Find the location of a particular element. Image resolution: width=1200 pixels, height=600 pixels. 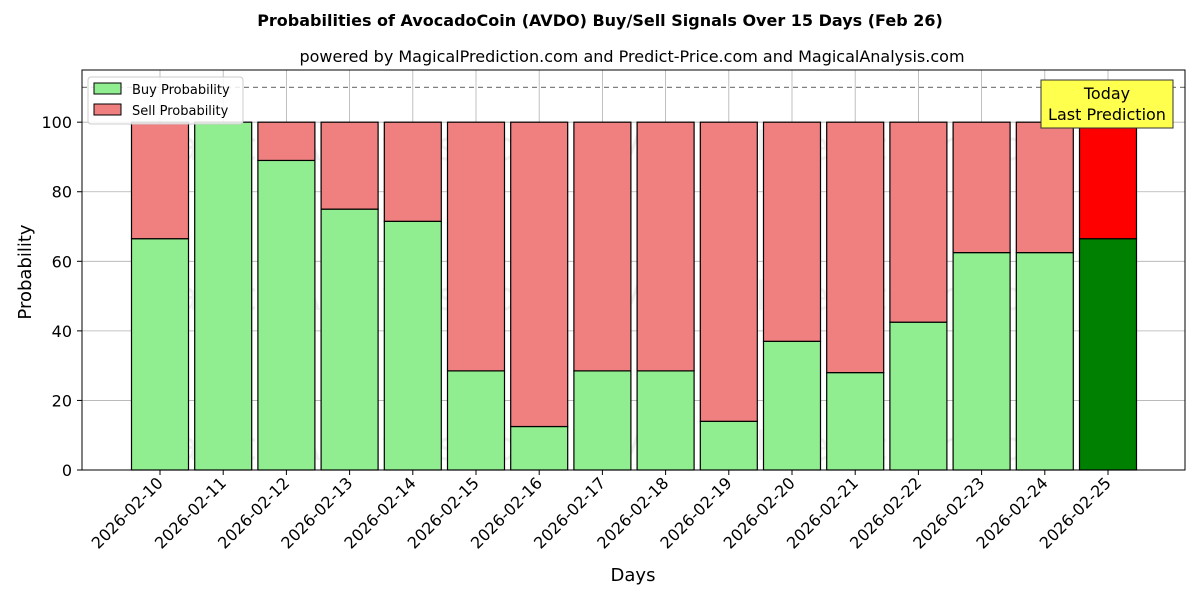

legend-swatch-sell is located at coordinates (107, 109).